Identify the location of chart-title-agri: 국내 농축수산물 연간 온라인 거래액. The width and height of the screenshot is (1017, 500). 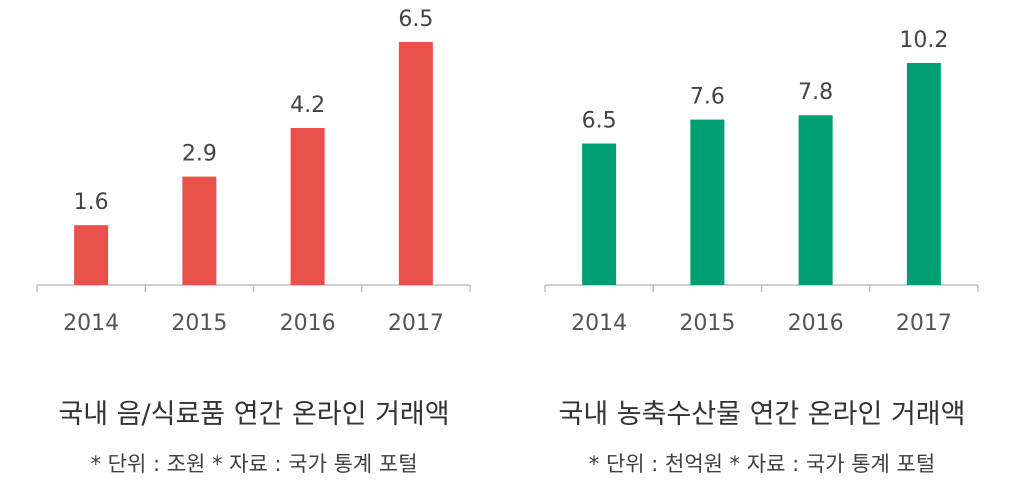
(762, 414).